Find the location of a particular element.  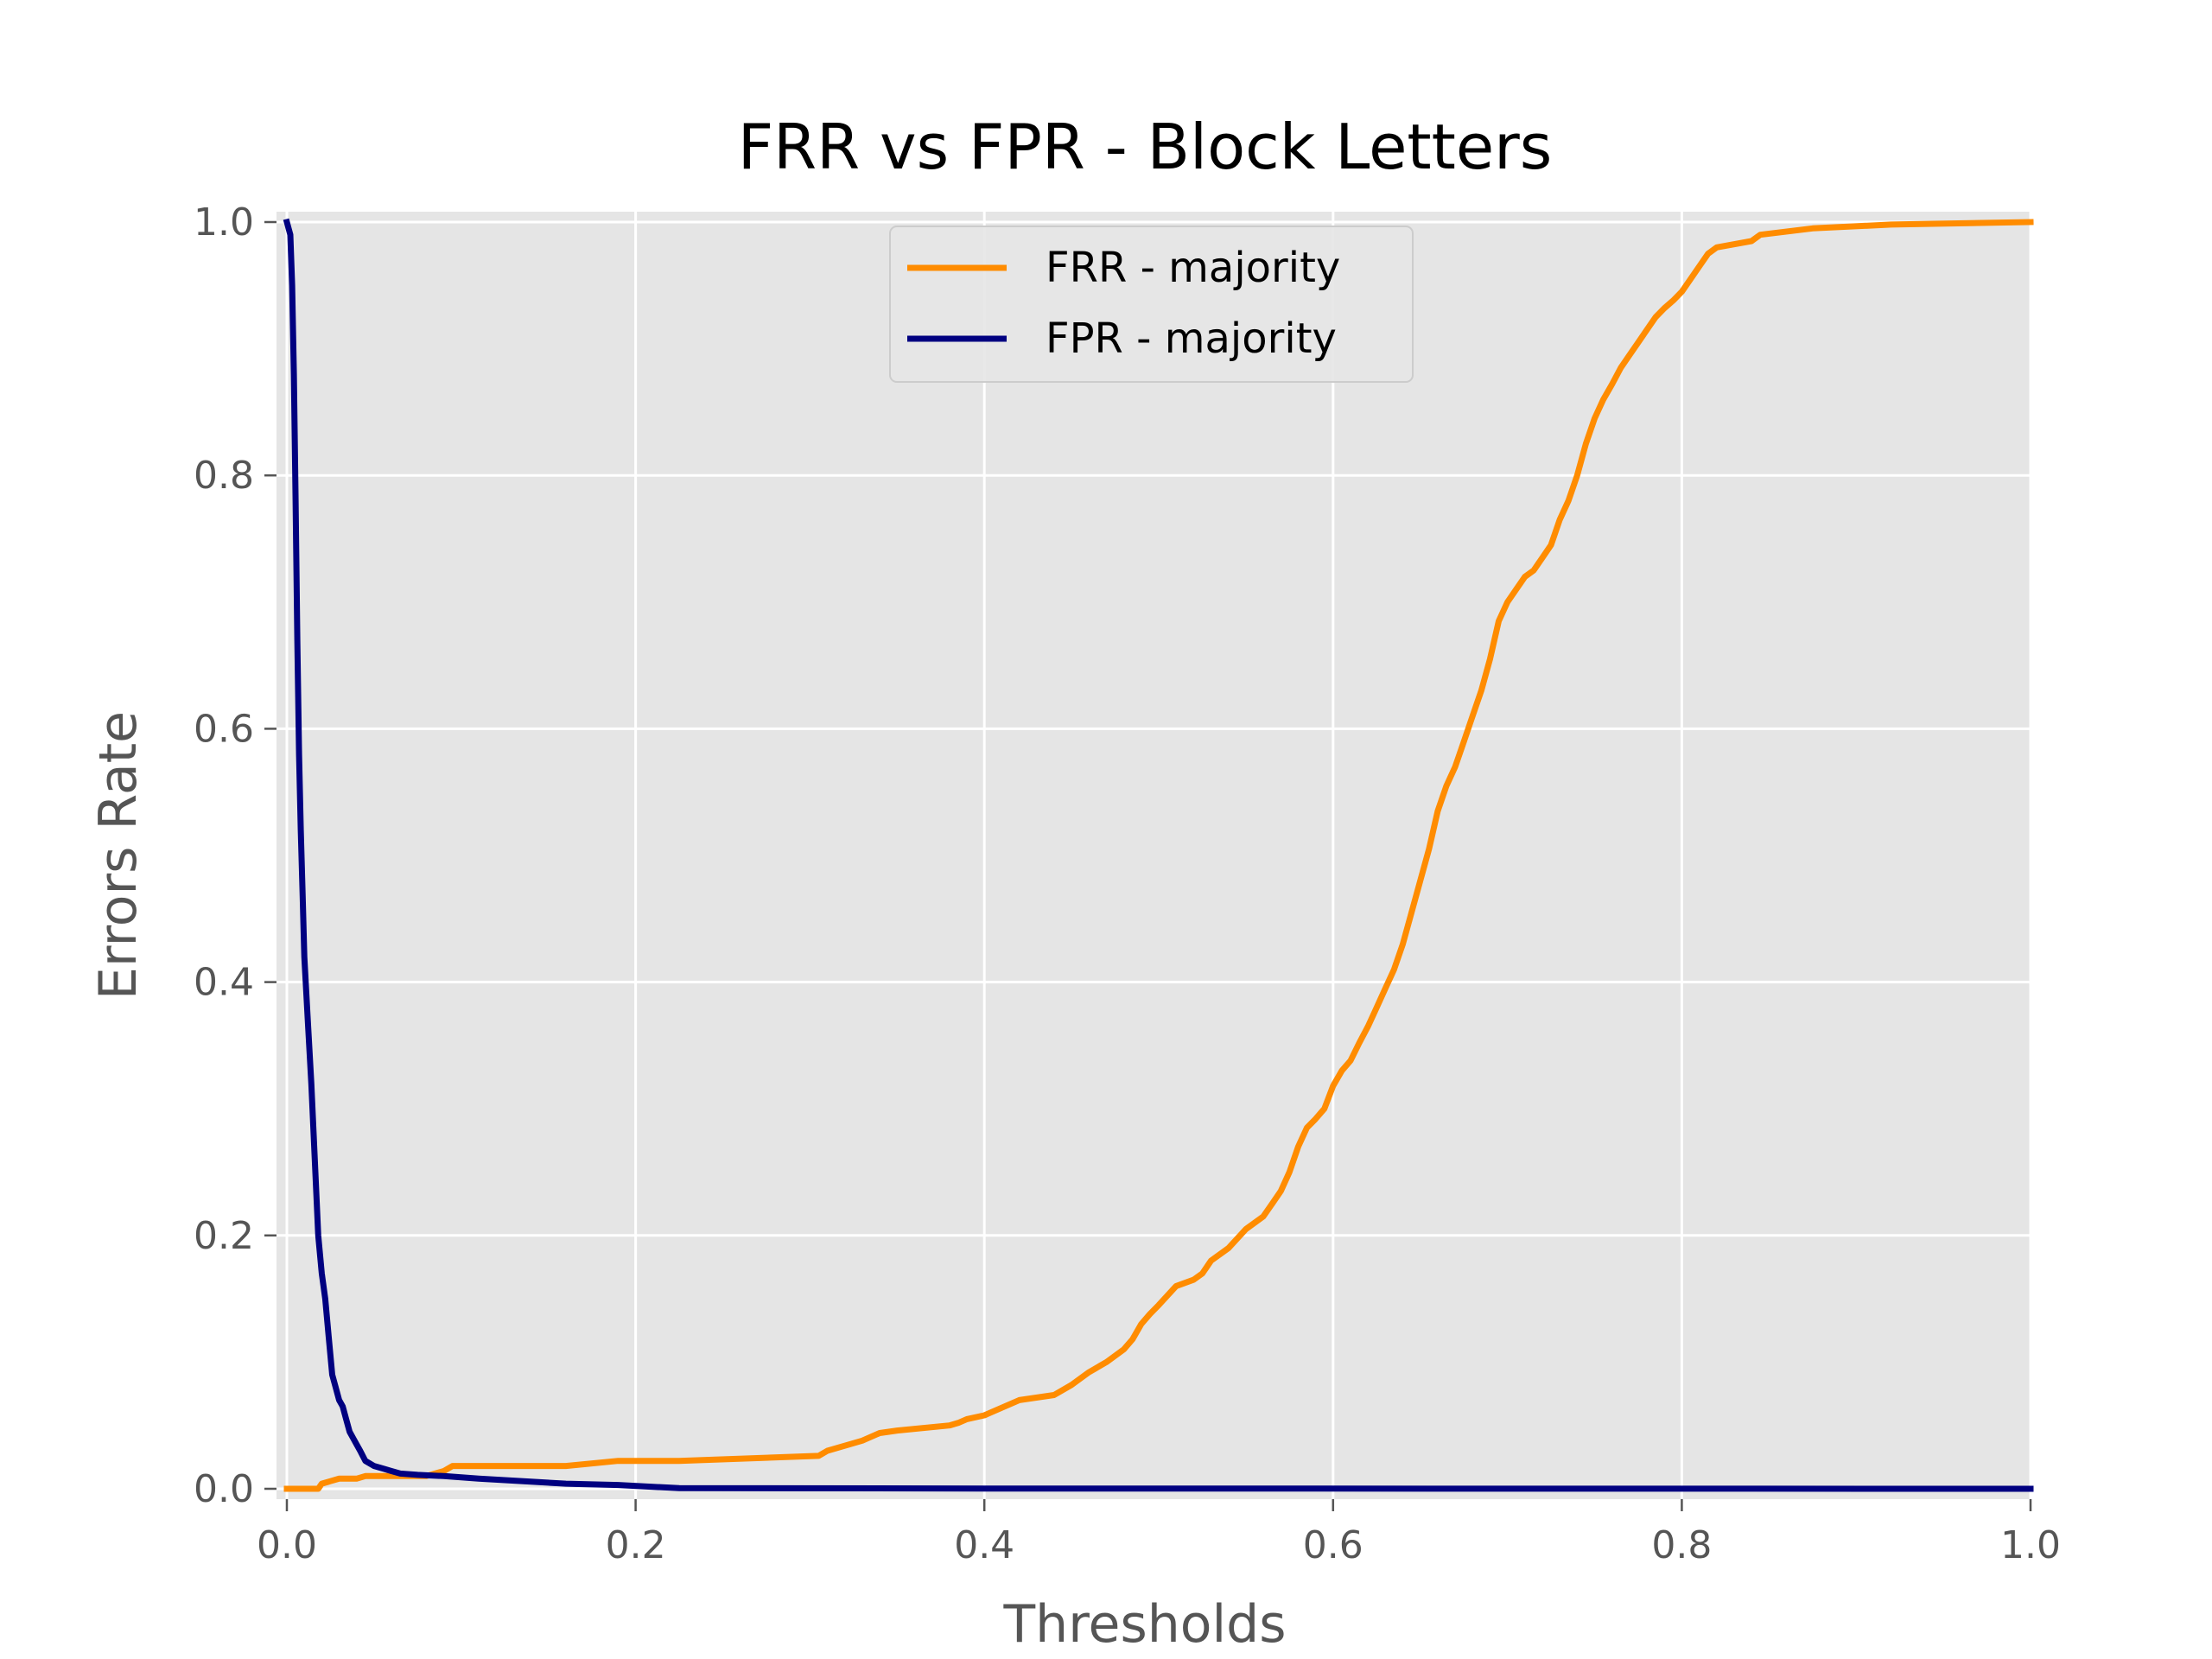

y-tick-label: 0.4 is located at coordinates (224, 983).